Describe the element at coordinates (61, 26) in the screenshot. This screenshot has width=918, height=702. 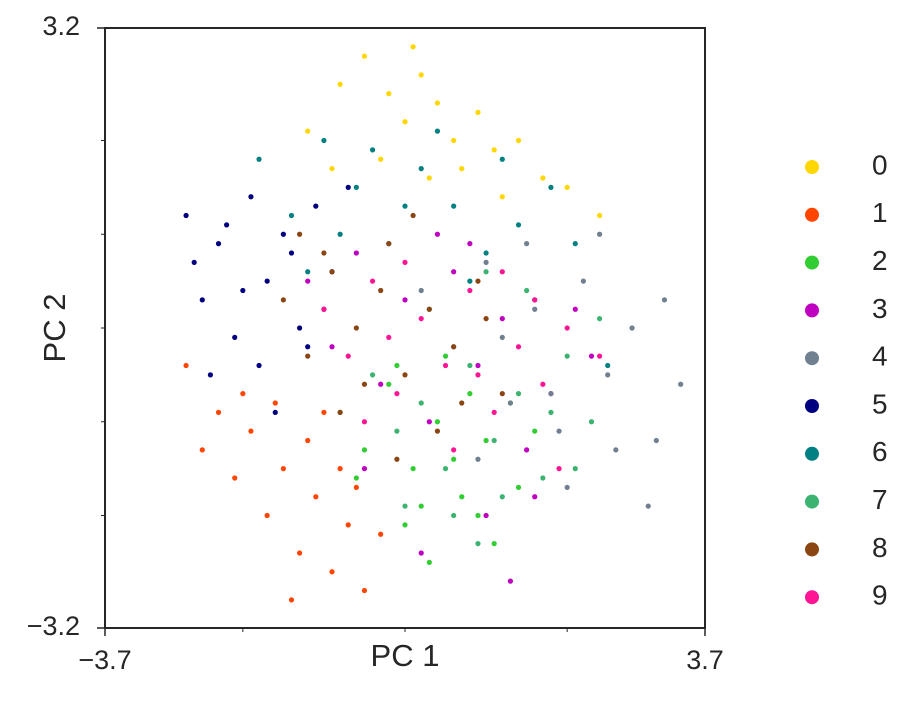
I see `y-tick-label: 3.2` at that location.